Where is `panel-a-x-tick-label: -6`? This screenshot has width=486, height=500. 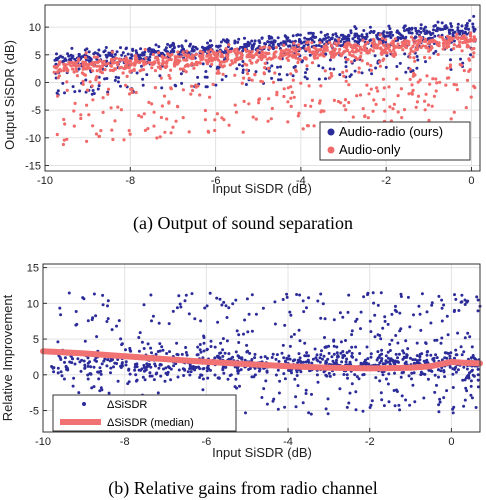 panel-a-x-tick-label: -6 is located at coordinates (216, 181).